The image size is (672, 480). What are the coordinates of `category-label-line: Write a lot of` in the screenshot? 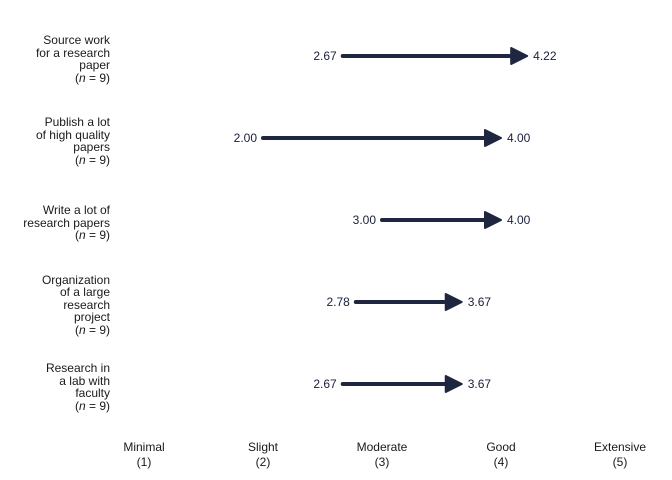 It's located at (76, 210).